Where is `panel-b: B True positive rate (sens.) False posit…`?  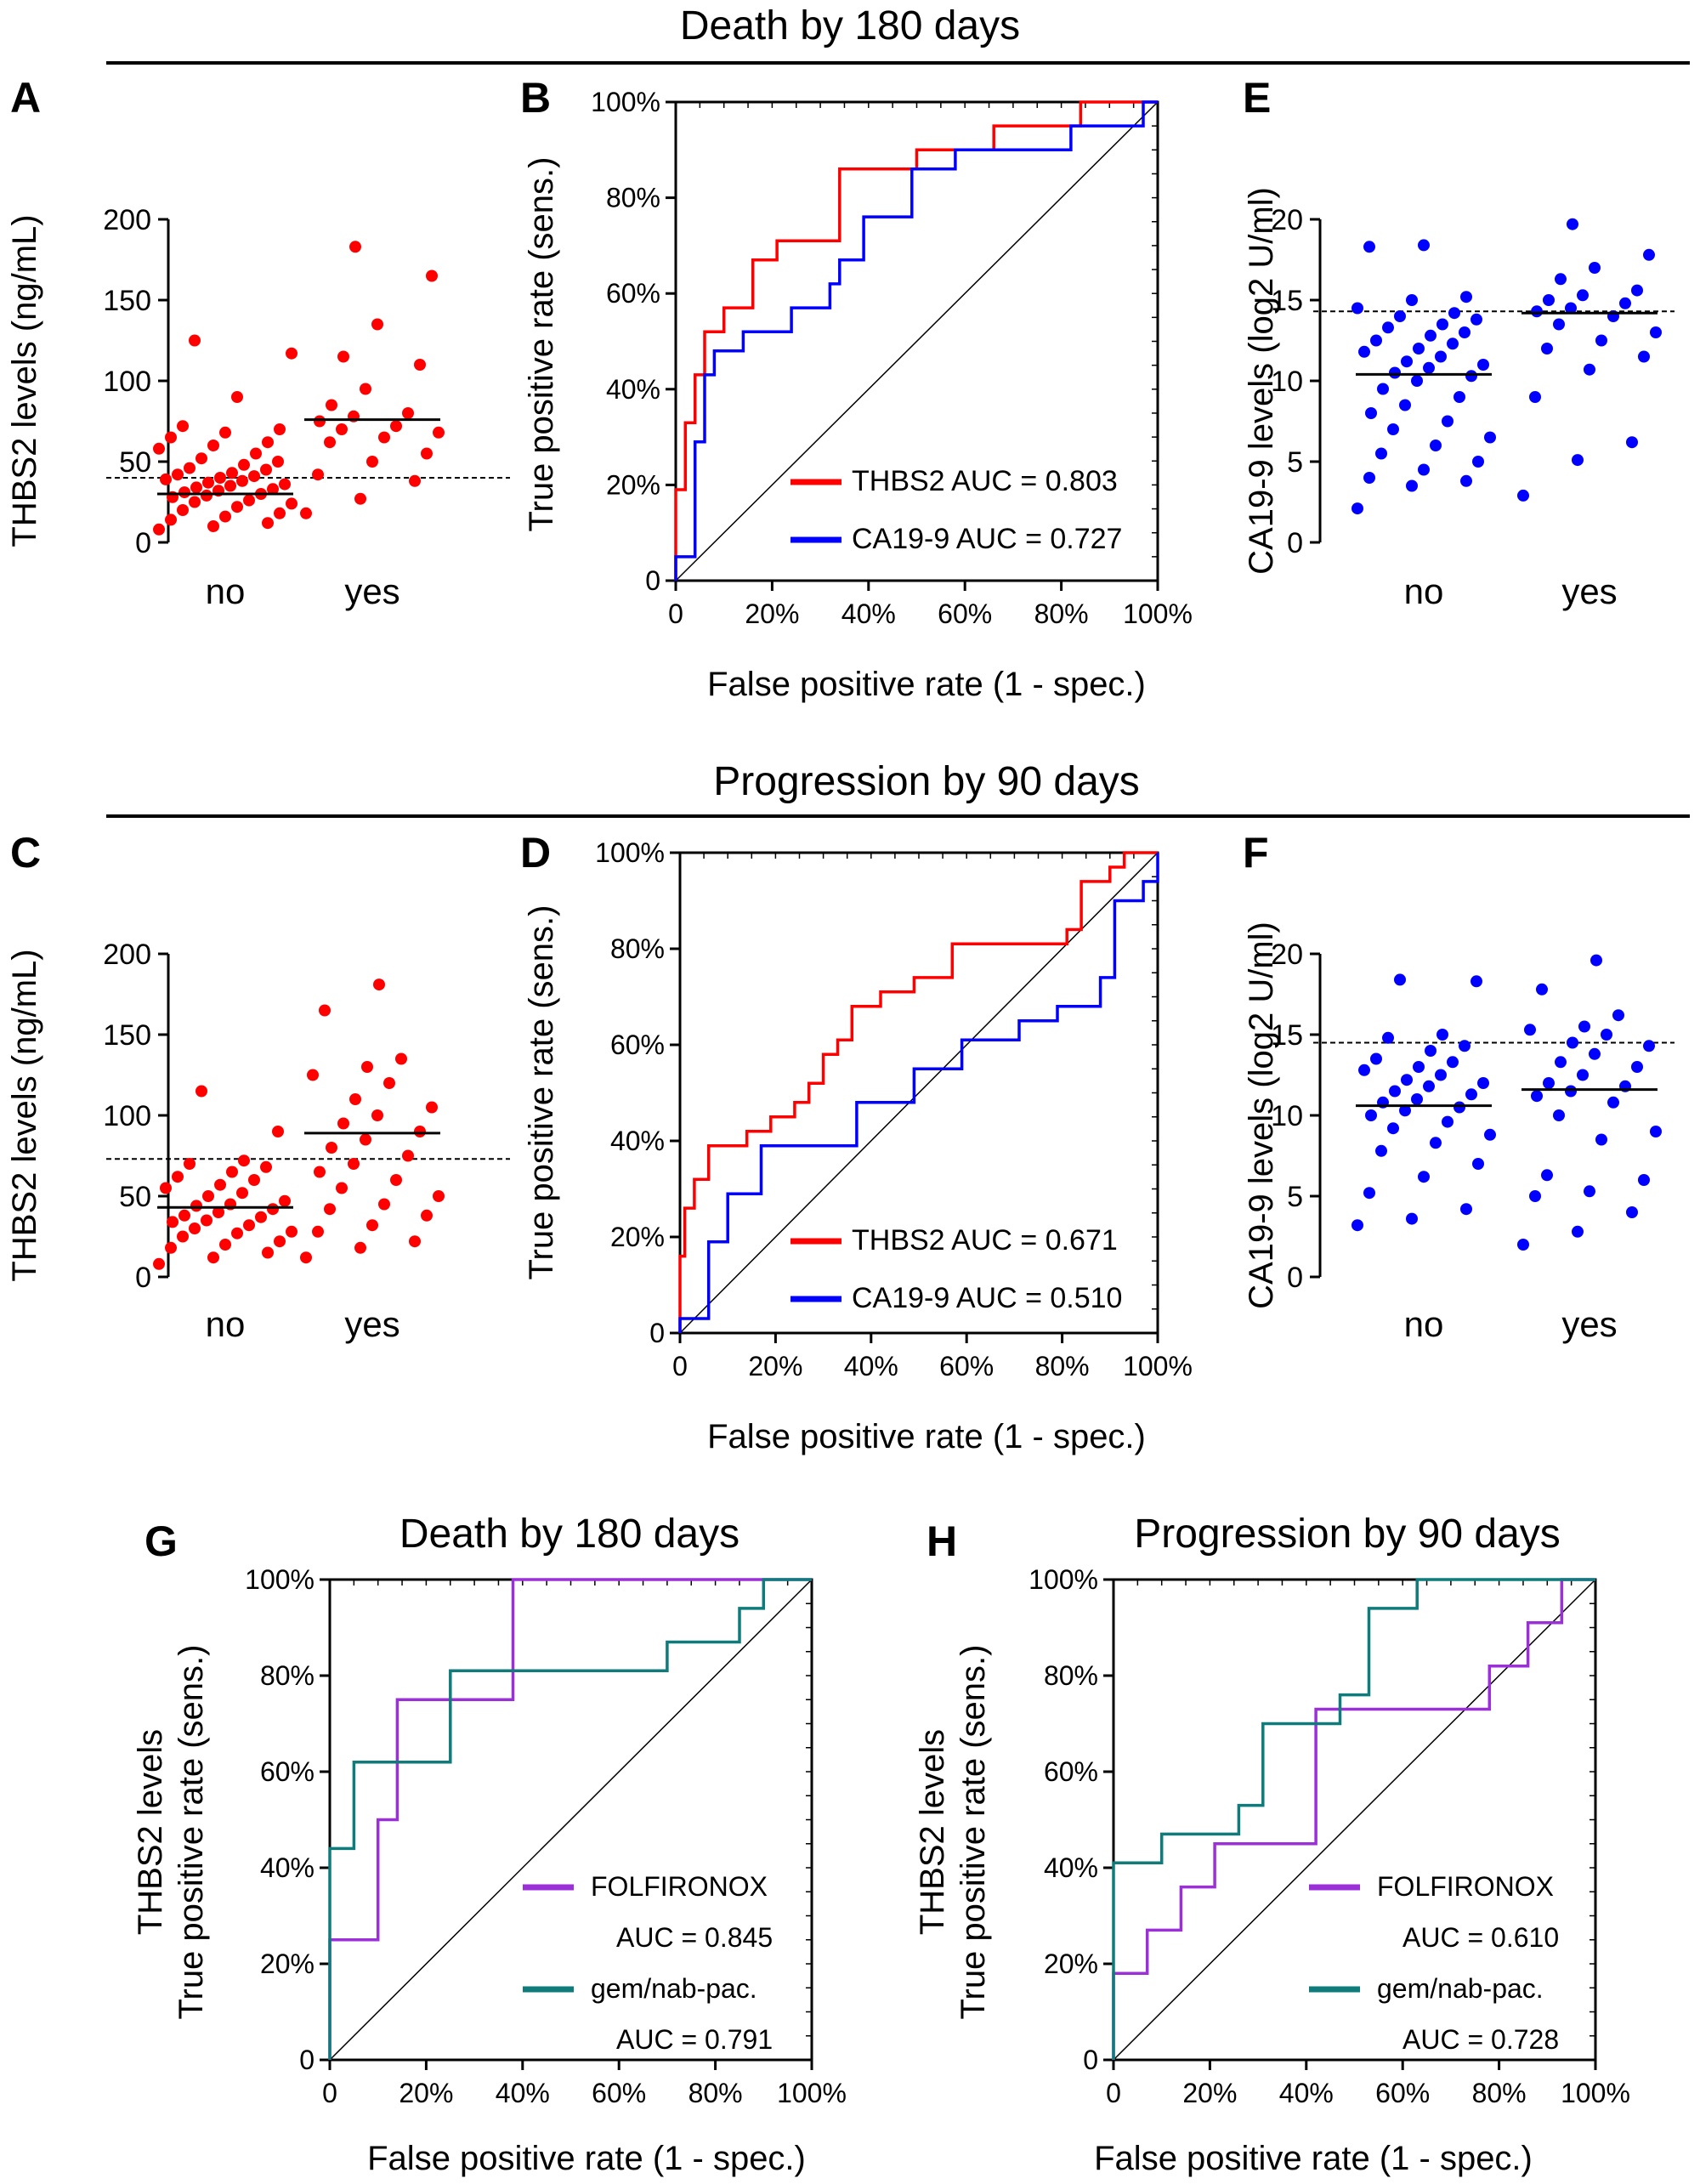 panel-b: B True positive rate (sens.) False posit… is located at coordinates (856, 389).